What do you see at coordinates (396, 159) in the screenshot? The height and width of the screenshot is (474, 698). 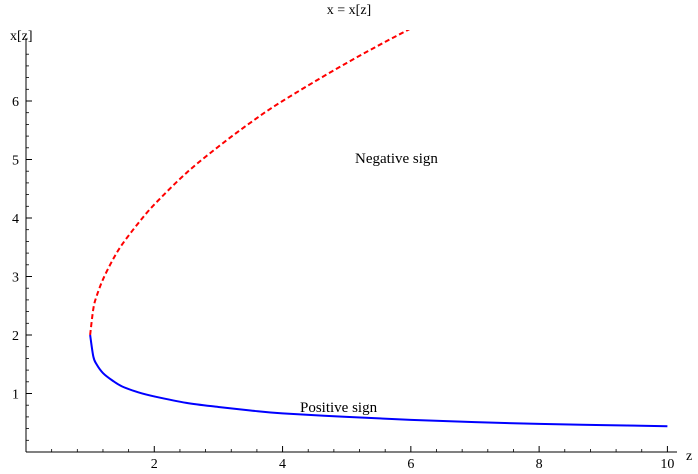 I see `negative-sign-label: Negative sign` at bounding box center [396, 159].